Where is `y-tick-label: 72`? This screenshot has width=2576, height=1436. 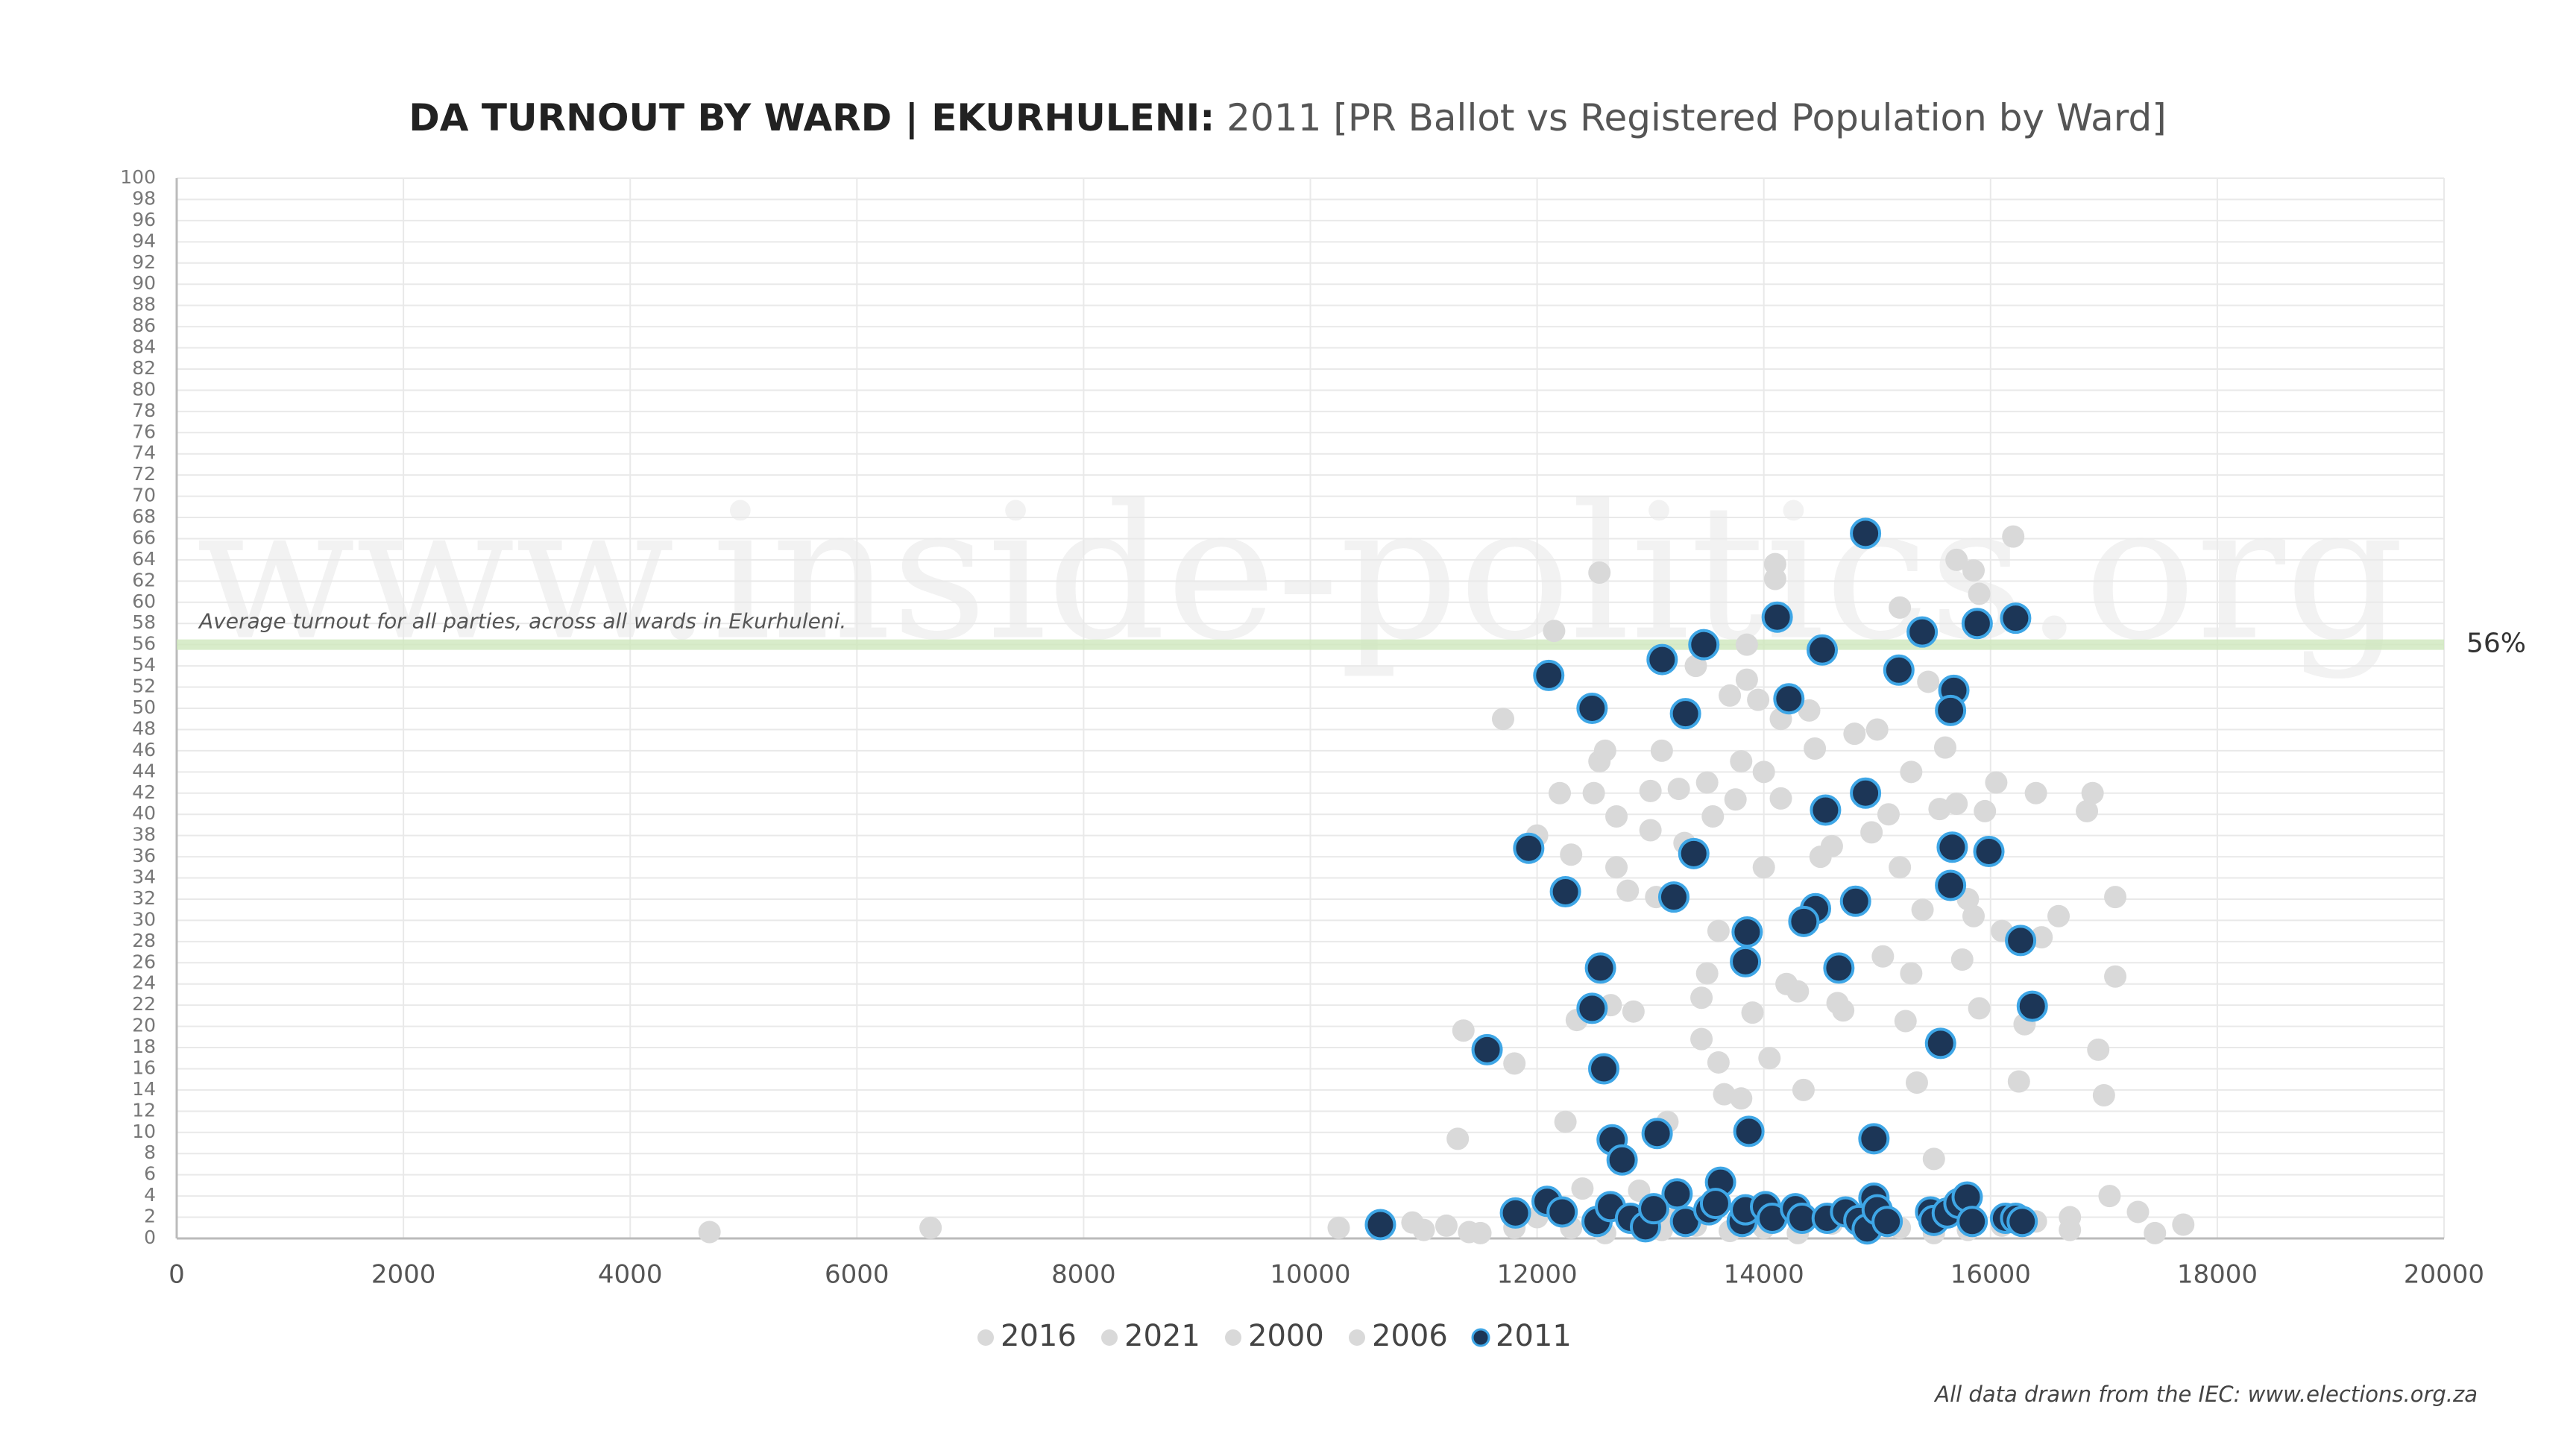 y-tick-label: 72 is located at coordinates (144, 474).